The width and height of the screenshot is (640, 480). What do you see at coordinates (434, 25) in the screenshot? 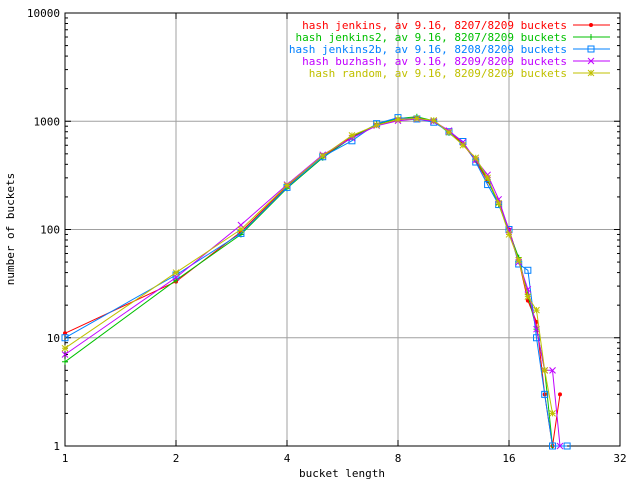
I see `legend-label: hash jenkins, av 9.16, 8207/8209 buckets` at bounding box center [434, 25].